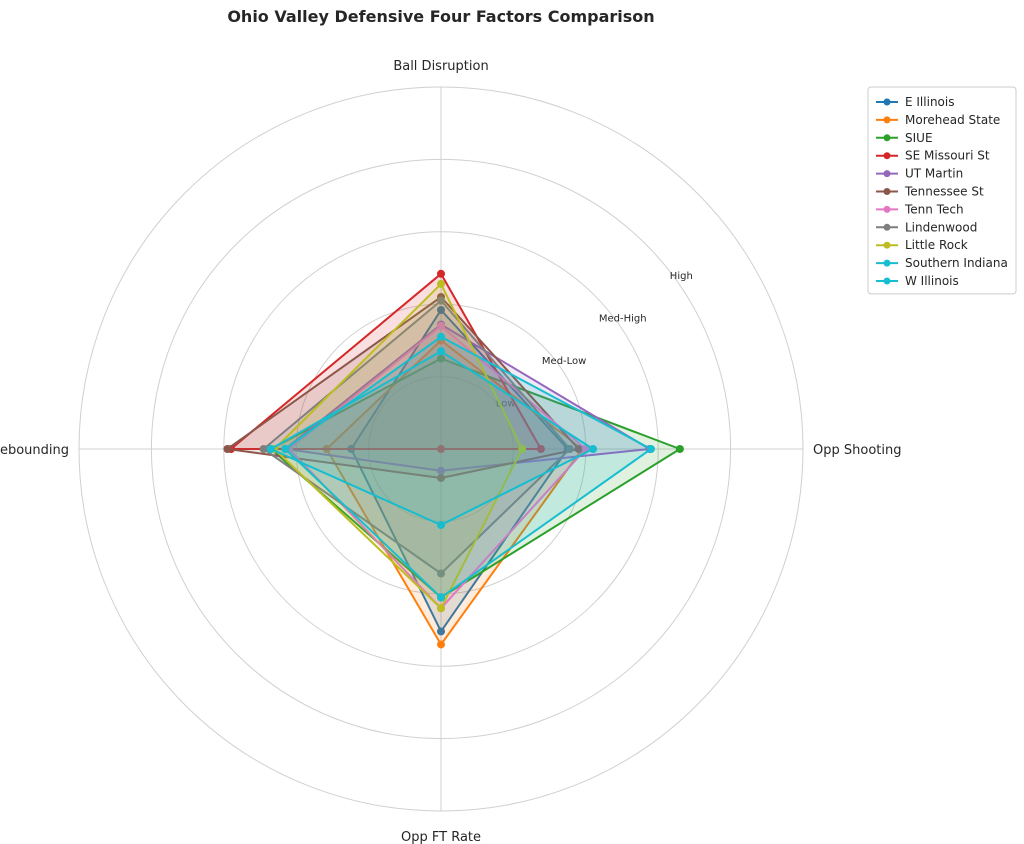 The image size is (1024, 844). I want to click on legend-label: Tenn Tech, so click(934, 209).